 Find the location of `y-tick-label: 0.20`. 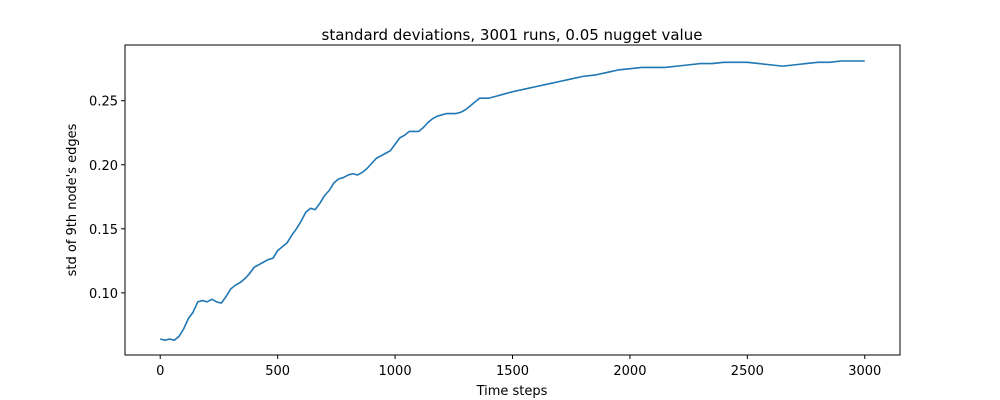

y-tick-label: 0.20 is located at coordinates (103, 166).